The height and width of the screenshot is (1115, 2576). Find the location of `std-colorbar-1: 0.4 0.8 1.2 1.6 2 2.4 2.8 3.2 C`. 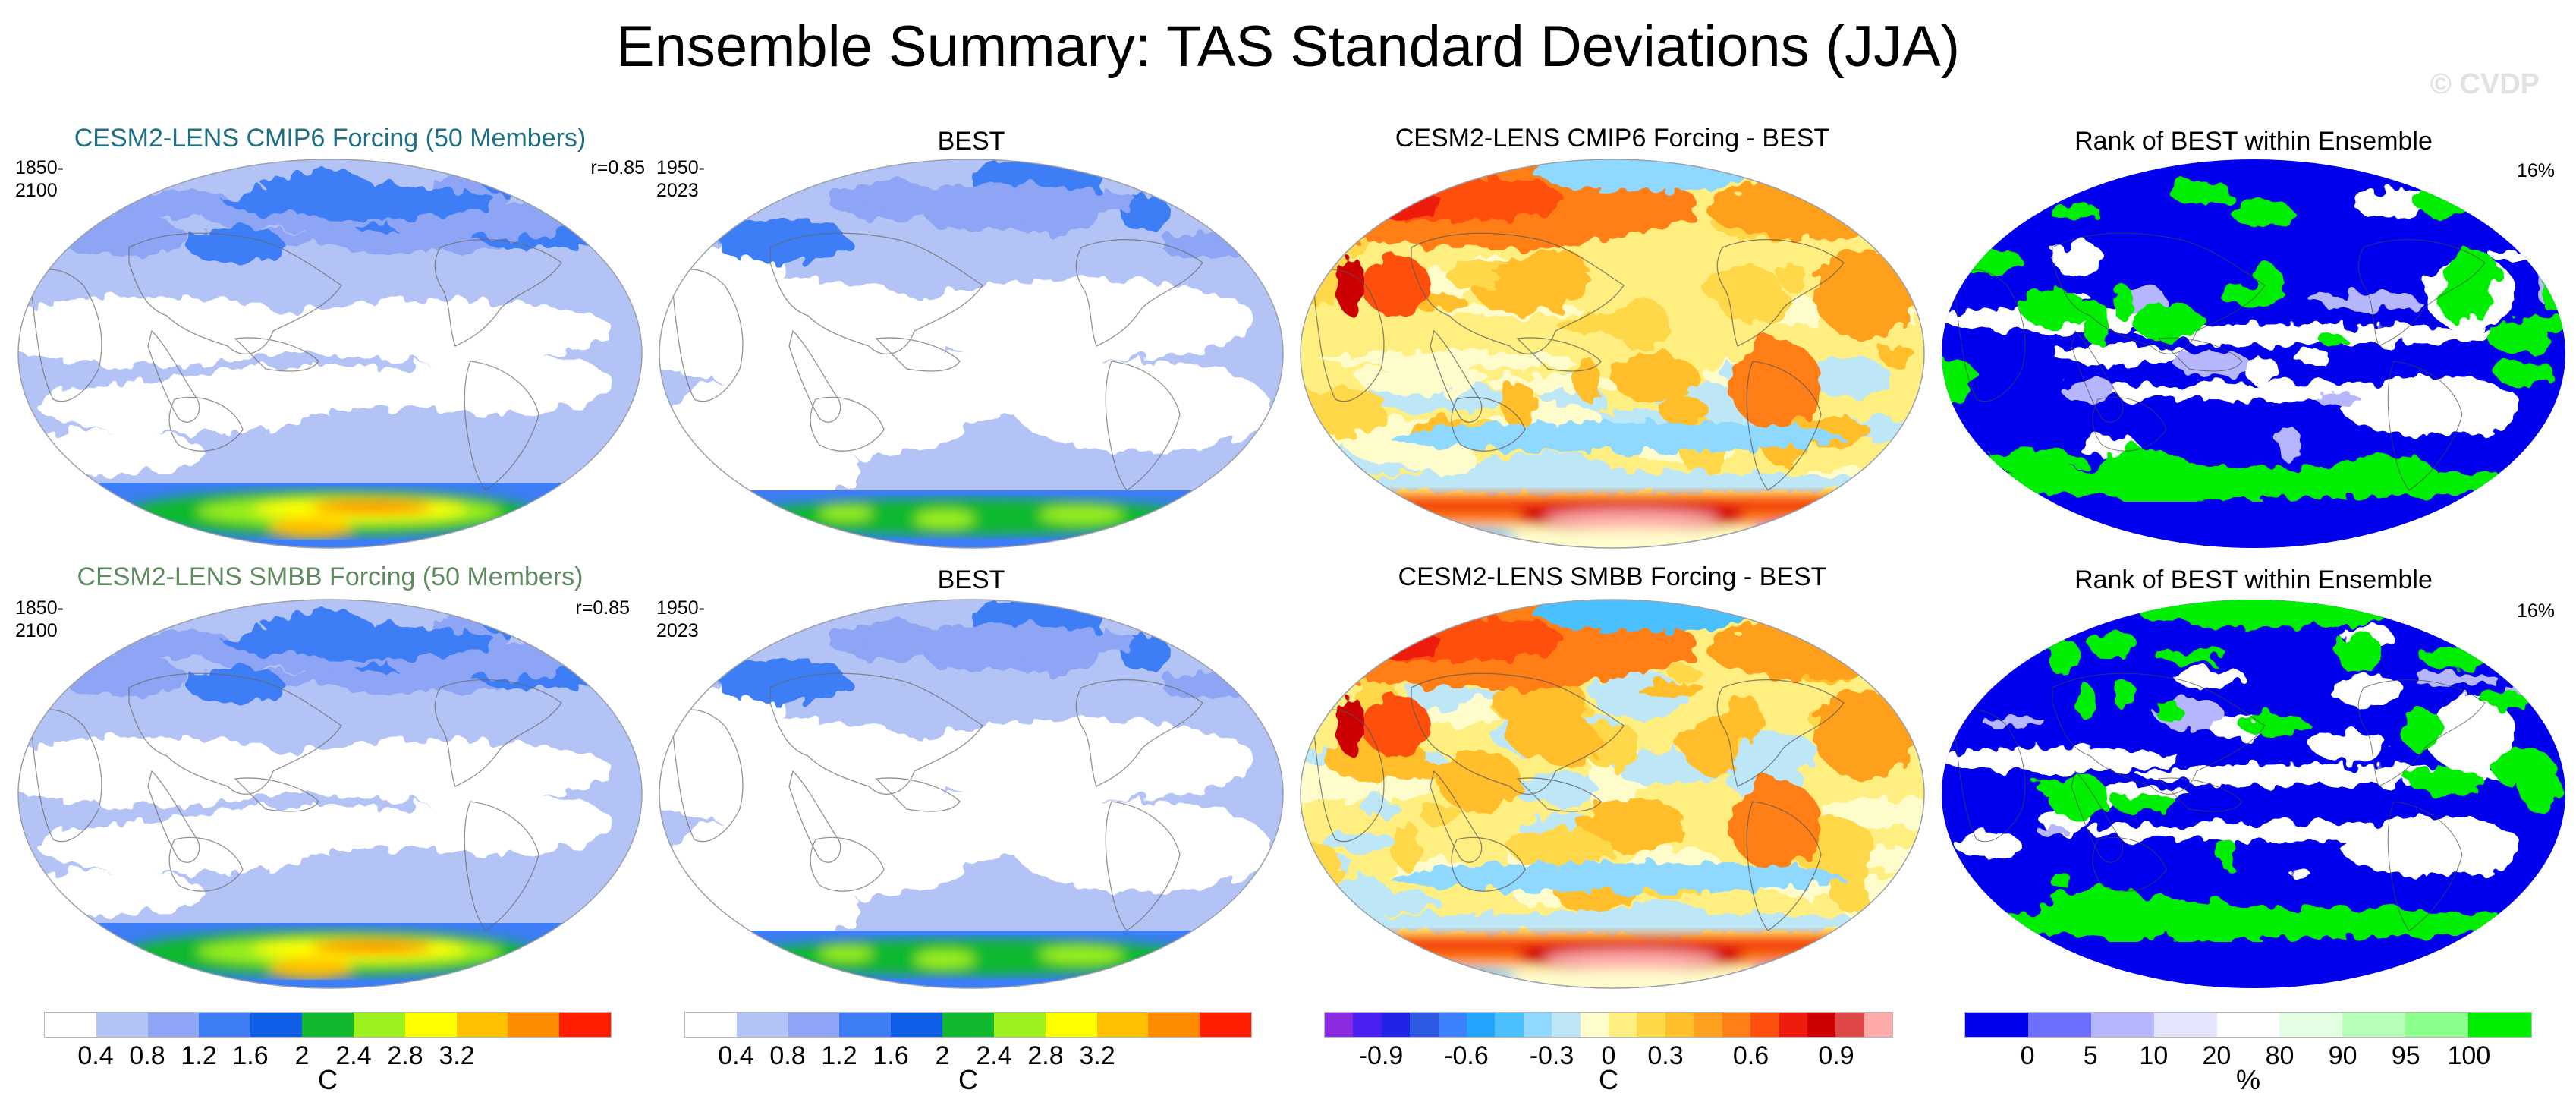

std-colorbar-1: 0.4 0.8 1.2 1.6 2 2.4 2.8 3.2 C is located at coordinates (328, 1053).